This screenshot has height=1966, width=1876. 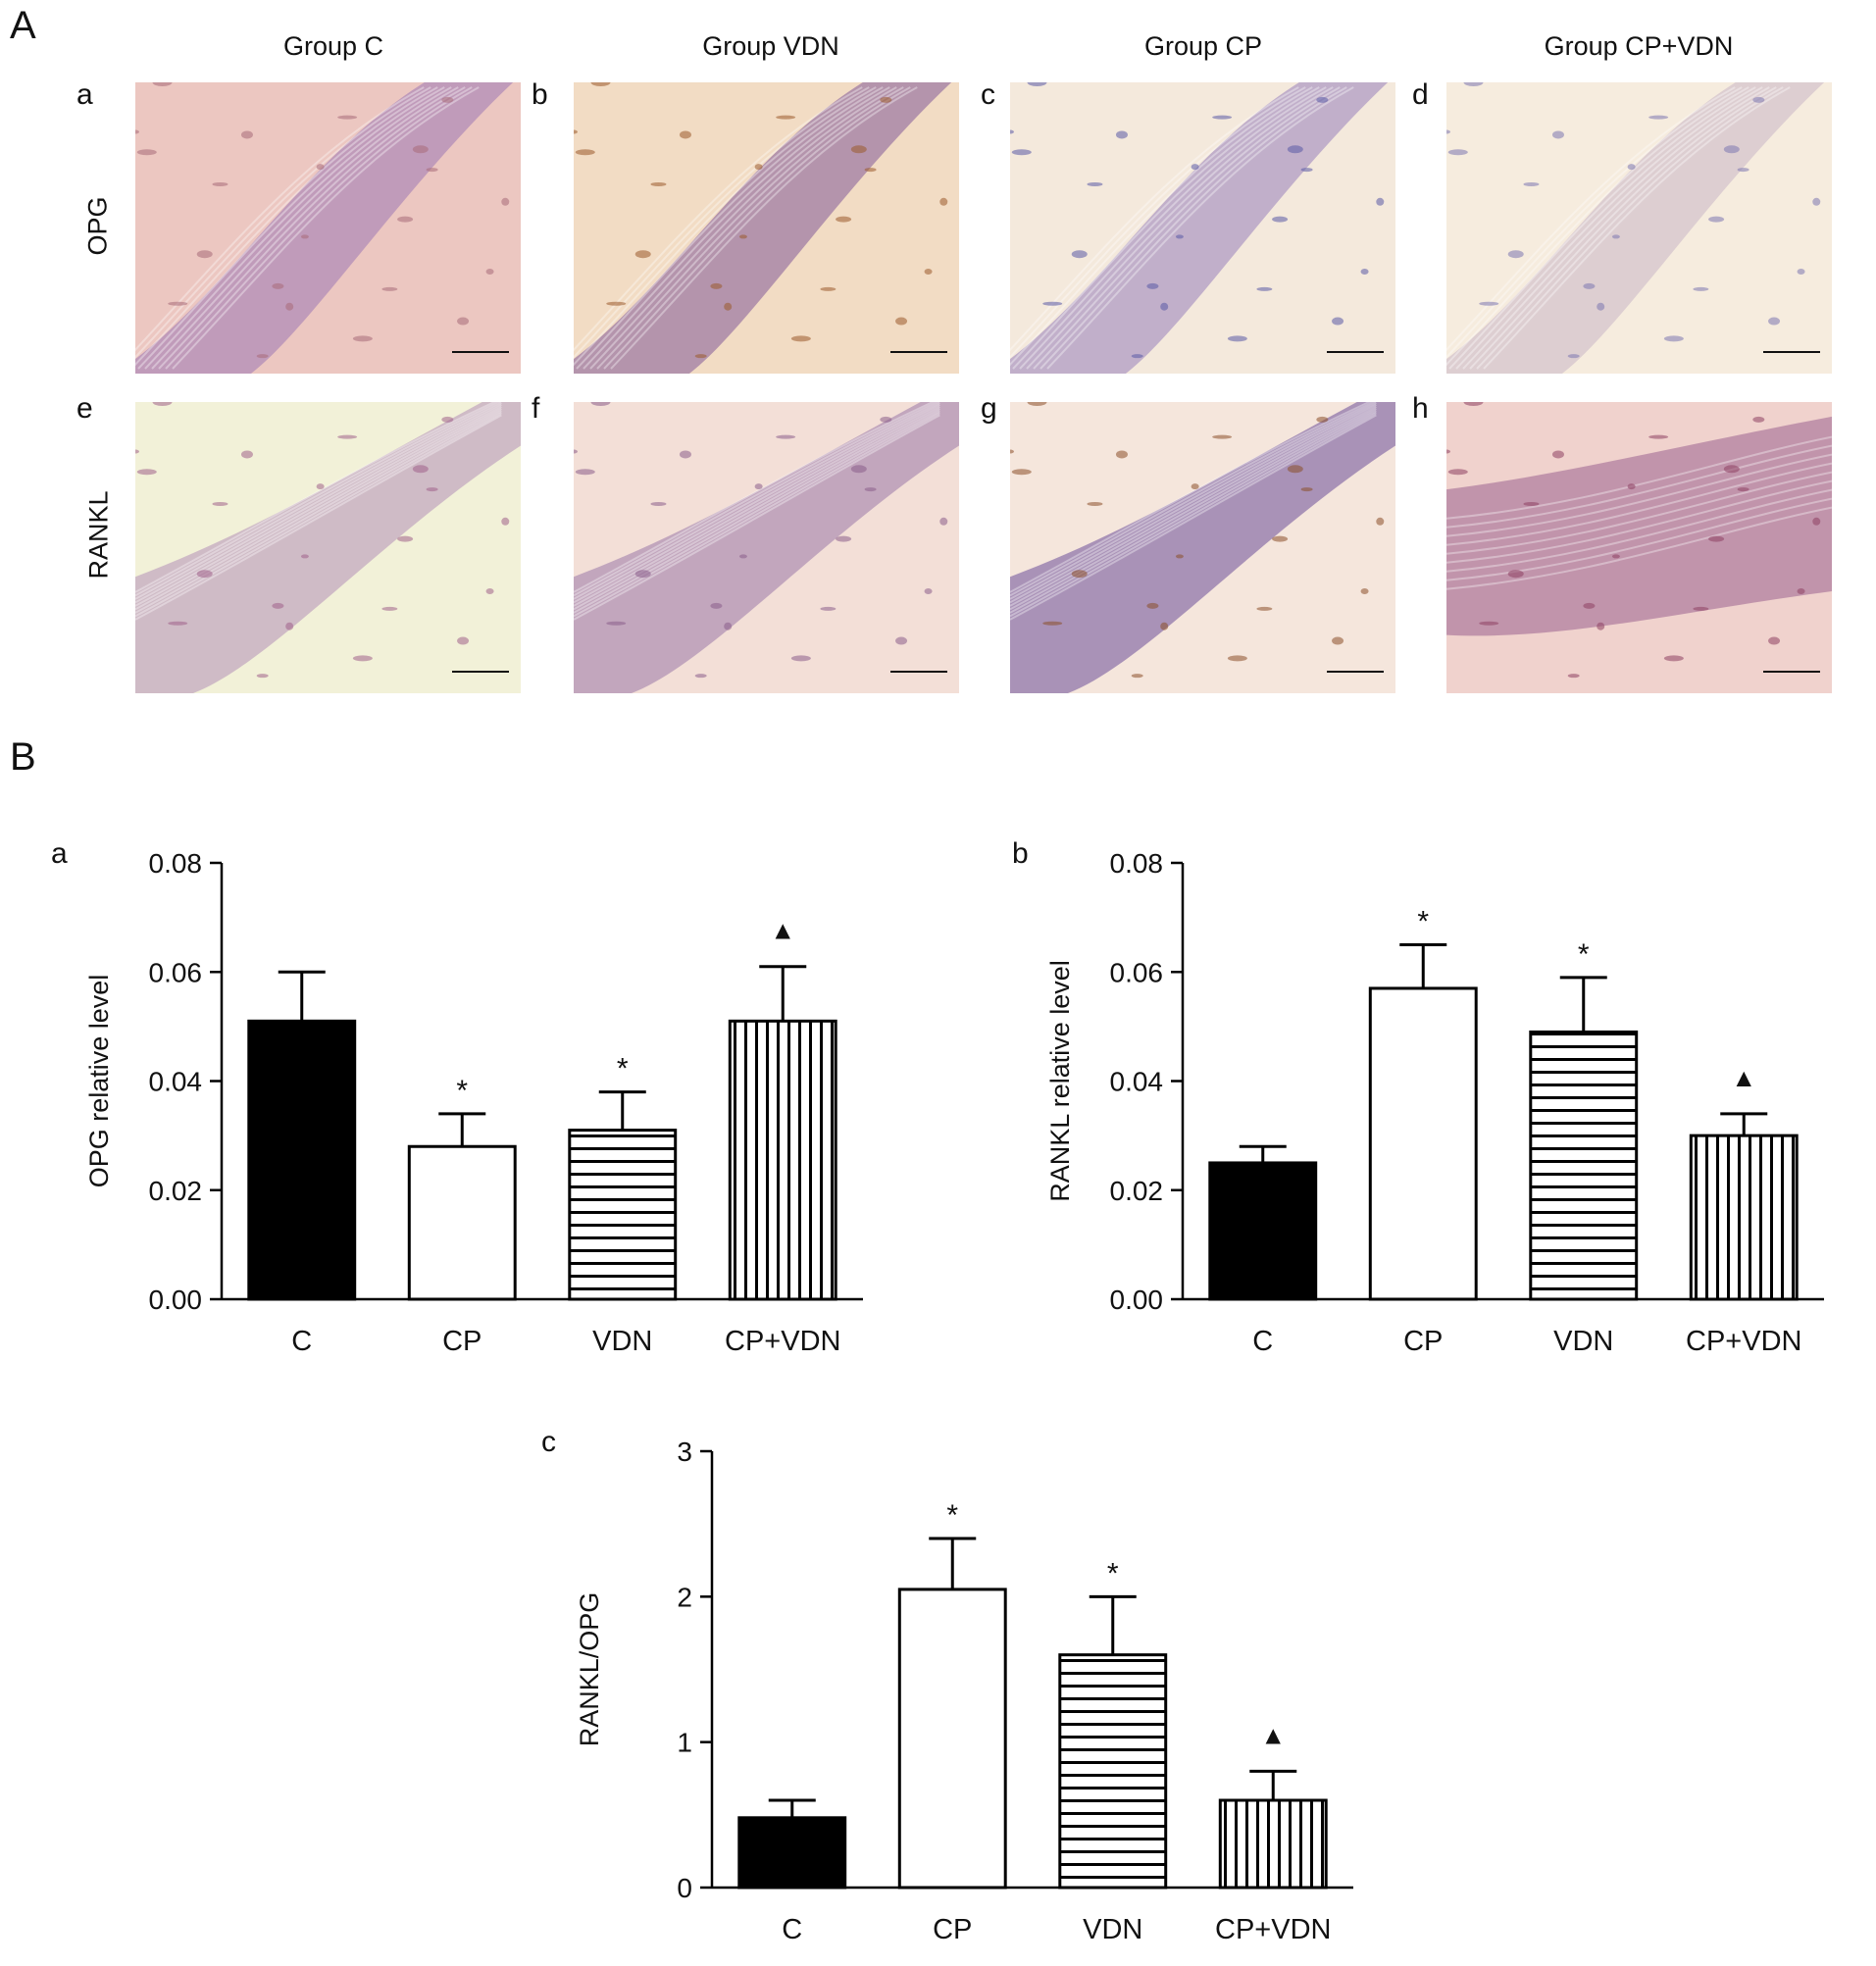 What do you see at coordinates (23, 25) in the screenshot?
I see `panel-a-letter: A` at bounding box center [23, 25].